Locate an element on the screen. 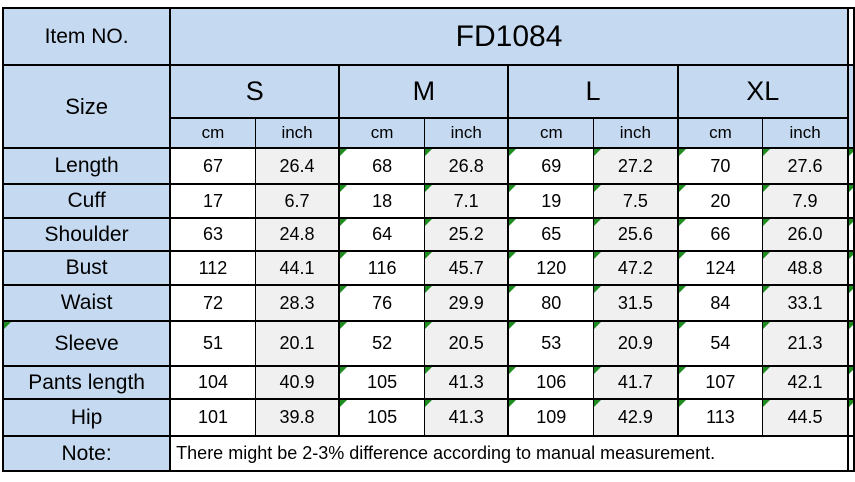  cell-bust-xl-cm: 124 is located at coordinates (720, 268).